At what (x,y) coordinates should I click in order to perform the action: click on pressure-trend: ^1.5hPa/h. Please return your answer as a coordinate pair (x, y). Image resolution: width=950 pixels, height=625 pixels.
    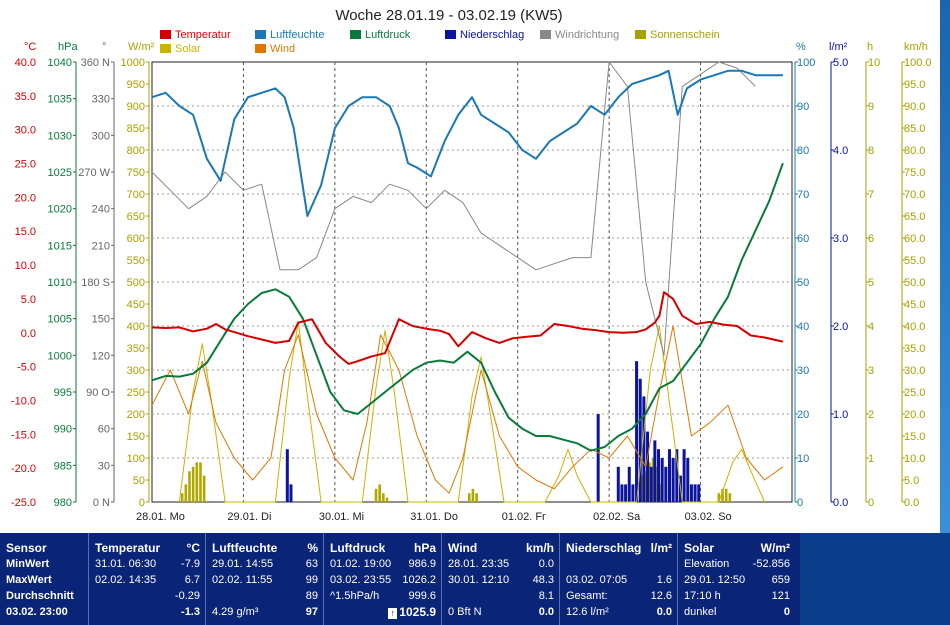
    Looking at the image, I should click on (355, 596).